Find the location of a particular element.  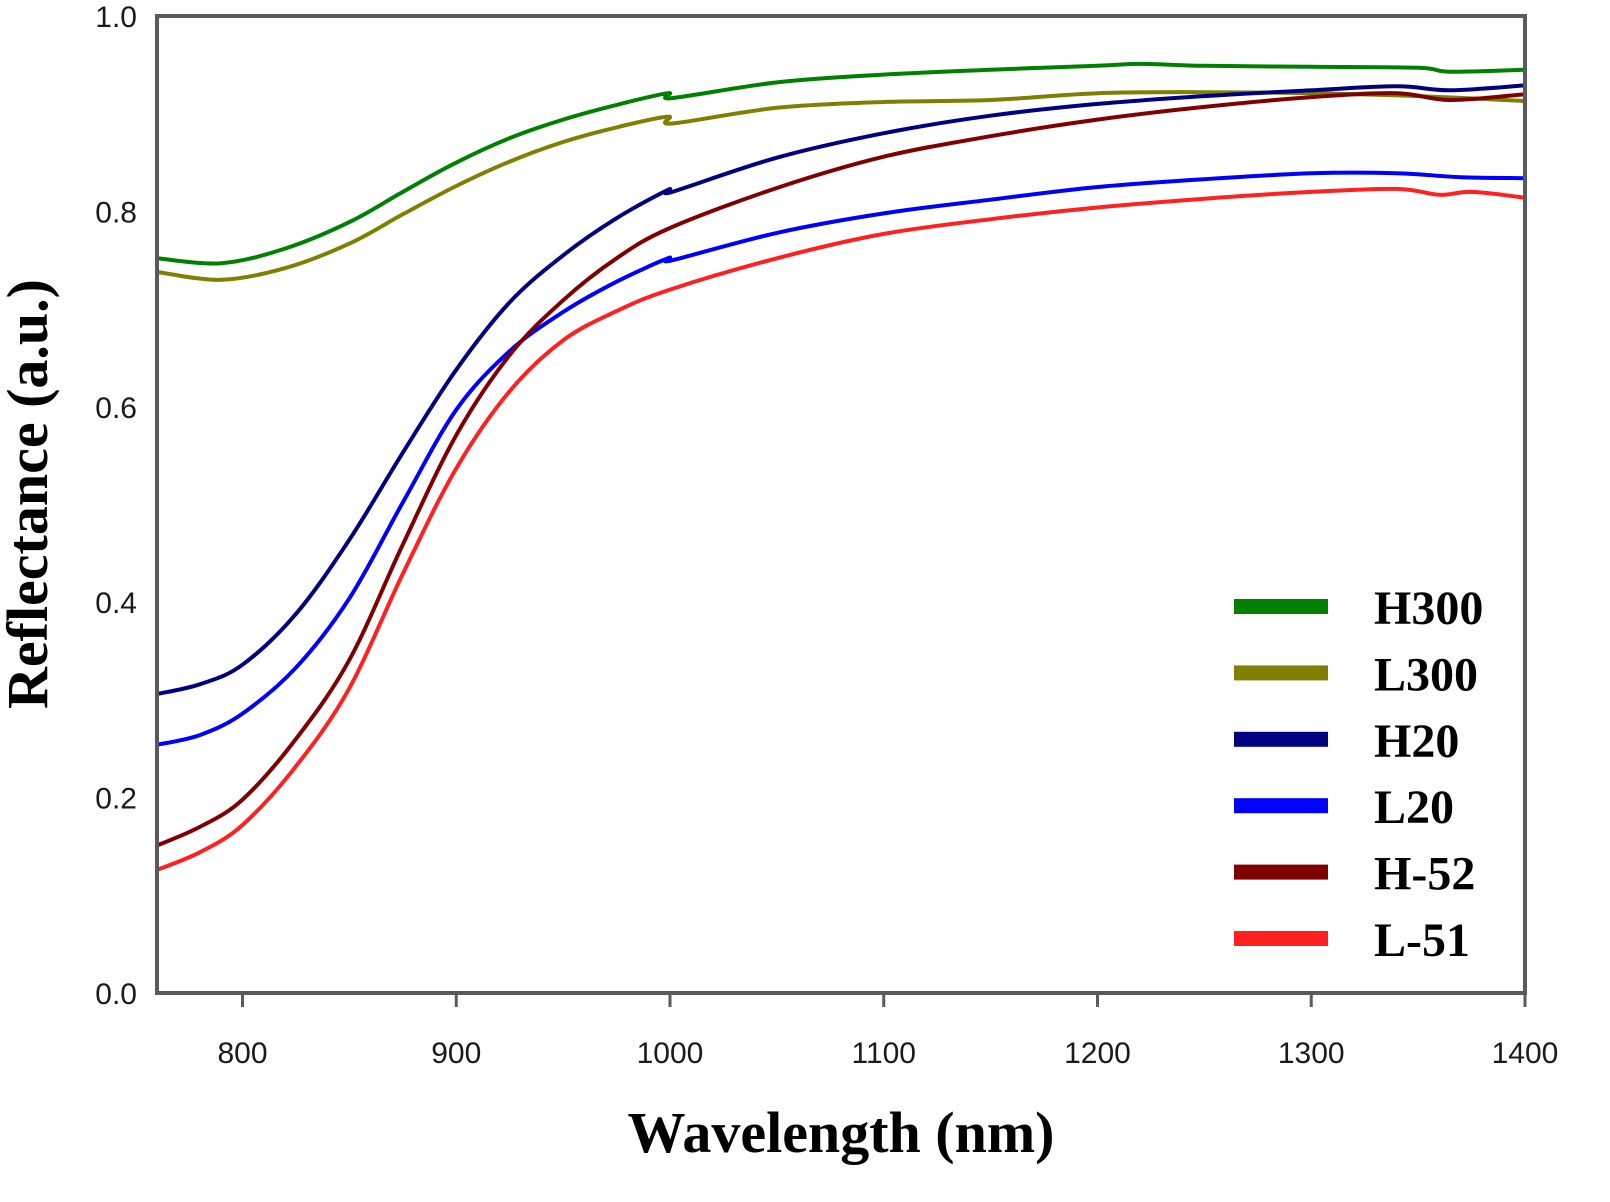

x-tick-label: 1400 is located at coordinates (1525, 1053).